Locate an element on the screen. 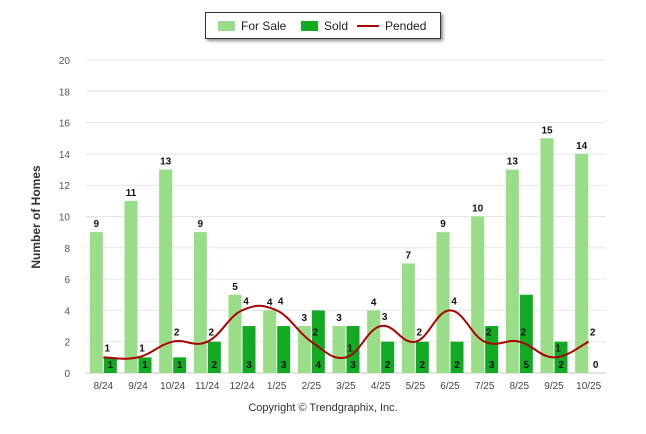 This screenshot has width=646, height=434. x-tick-label: 12/24 is located at coordinates (241, 386).